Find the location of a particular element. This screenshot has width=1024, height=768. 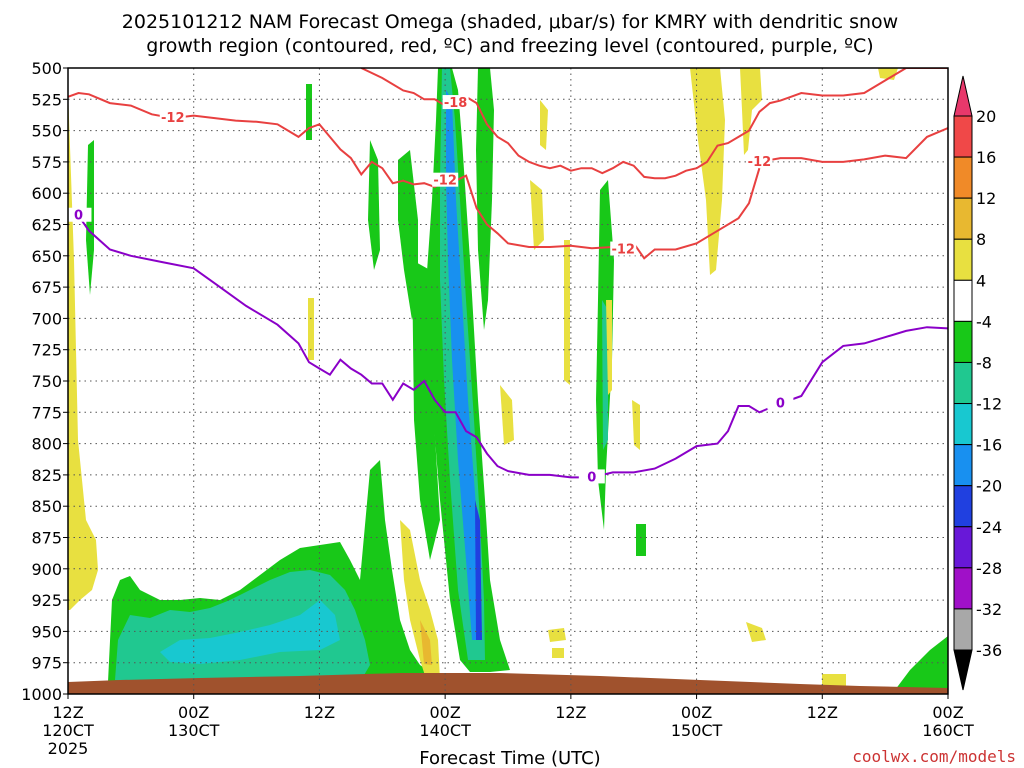

omega-descent-strip-b is located at coordinates (707, 171).